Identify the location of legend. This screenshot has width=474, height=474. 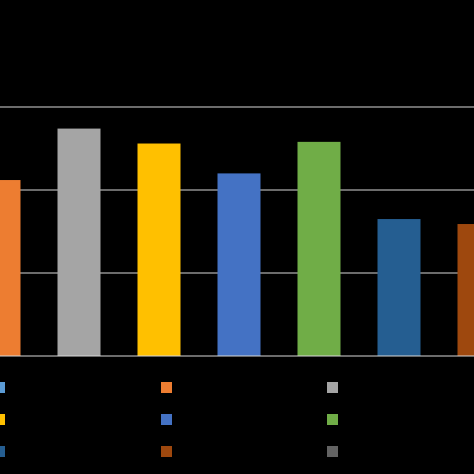
(169, 419).